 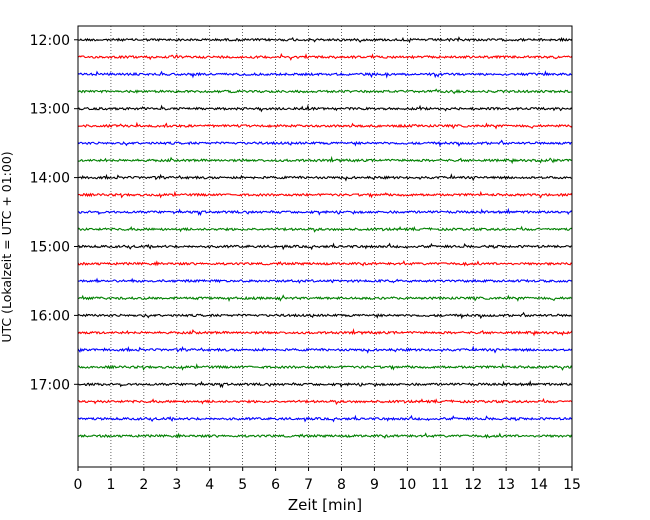 I want to click on x-tick-label: 13, so click(x=506, y=485).